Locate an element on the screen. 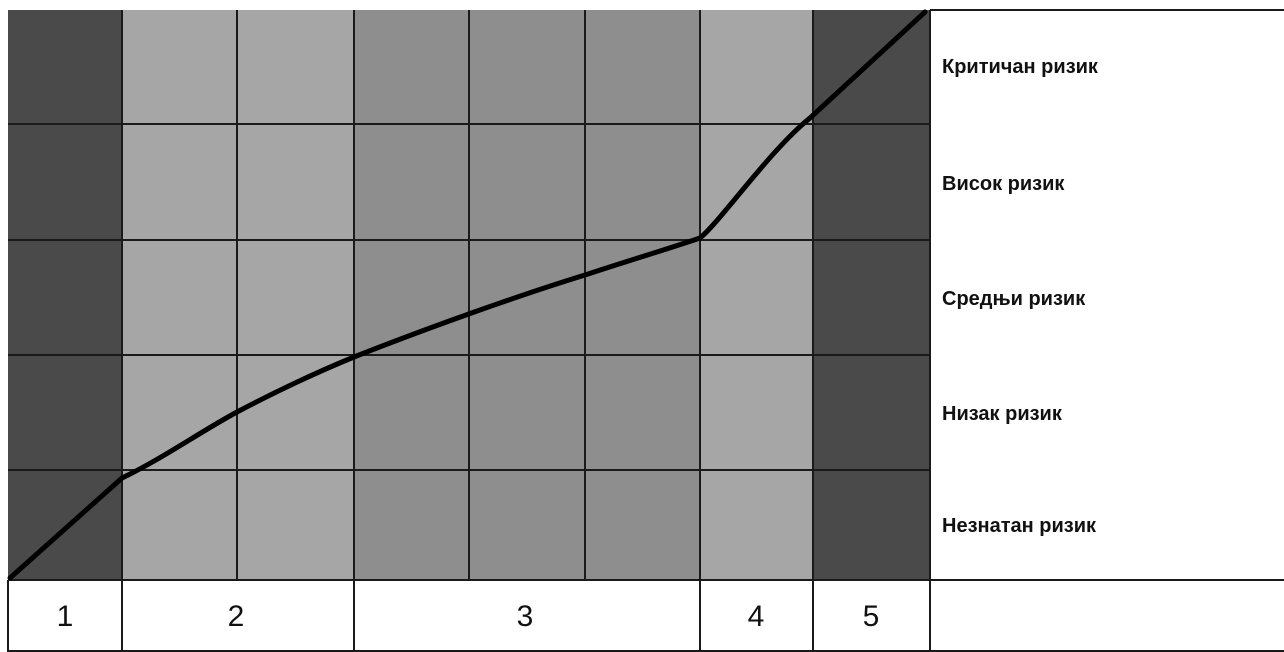 This screenshot has height=652, width=1284. zone-number-row-background is located at coordinates (646, 616).